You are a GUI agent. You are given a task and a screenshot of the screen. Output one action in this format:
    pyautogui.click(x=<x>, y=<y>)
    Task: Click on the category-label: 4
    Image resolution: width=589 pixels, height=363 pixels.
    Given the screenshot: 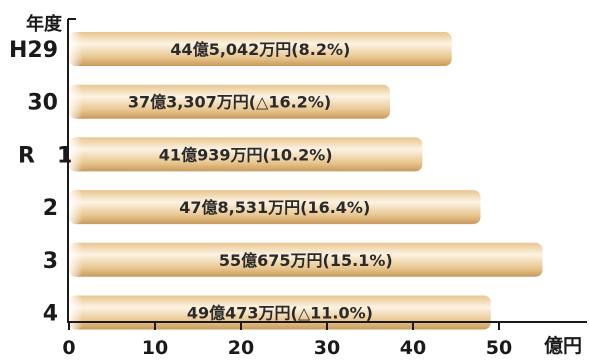 What is the action you would take?
    pyautogui.click(x=50, y=314)
    